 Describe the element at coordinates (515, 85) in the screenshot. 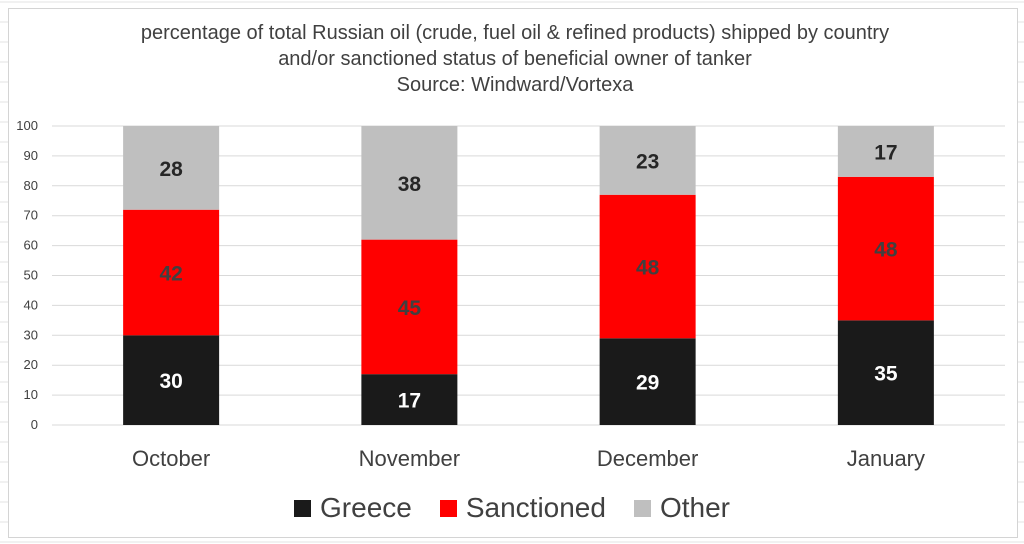

I see `chart-title-line-3: Source: Windward/Vortexa` at that location.